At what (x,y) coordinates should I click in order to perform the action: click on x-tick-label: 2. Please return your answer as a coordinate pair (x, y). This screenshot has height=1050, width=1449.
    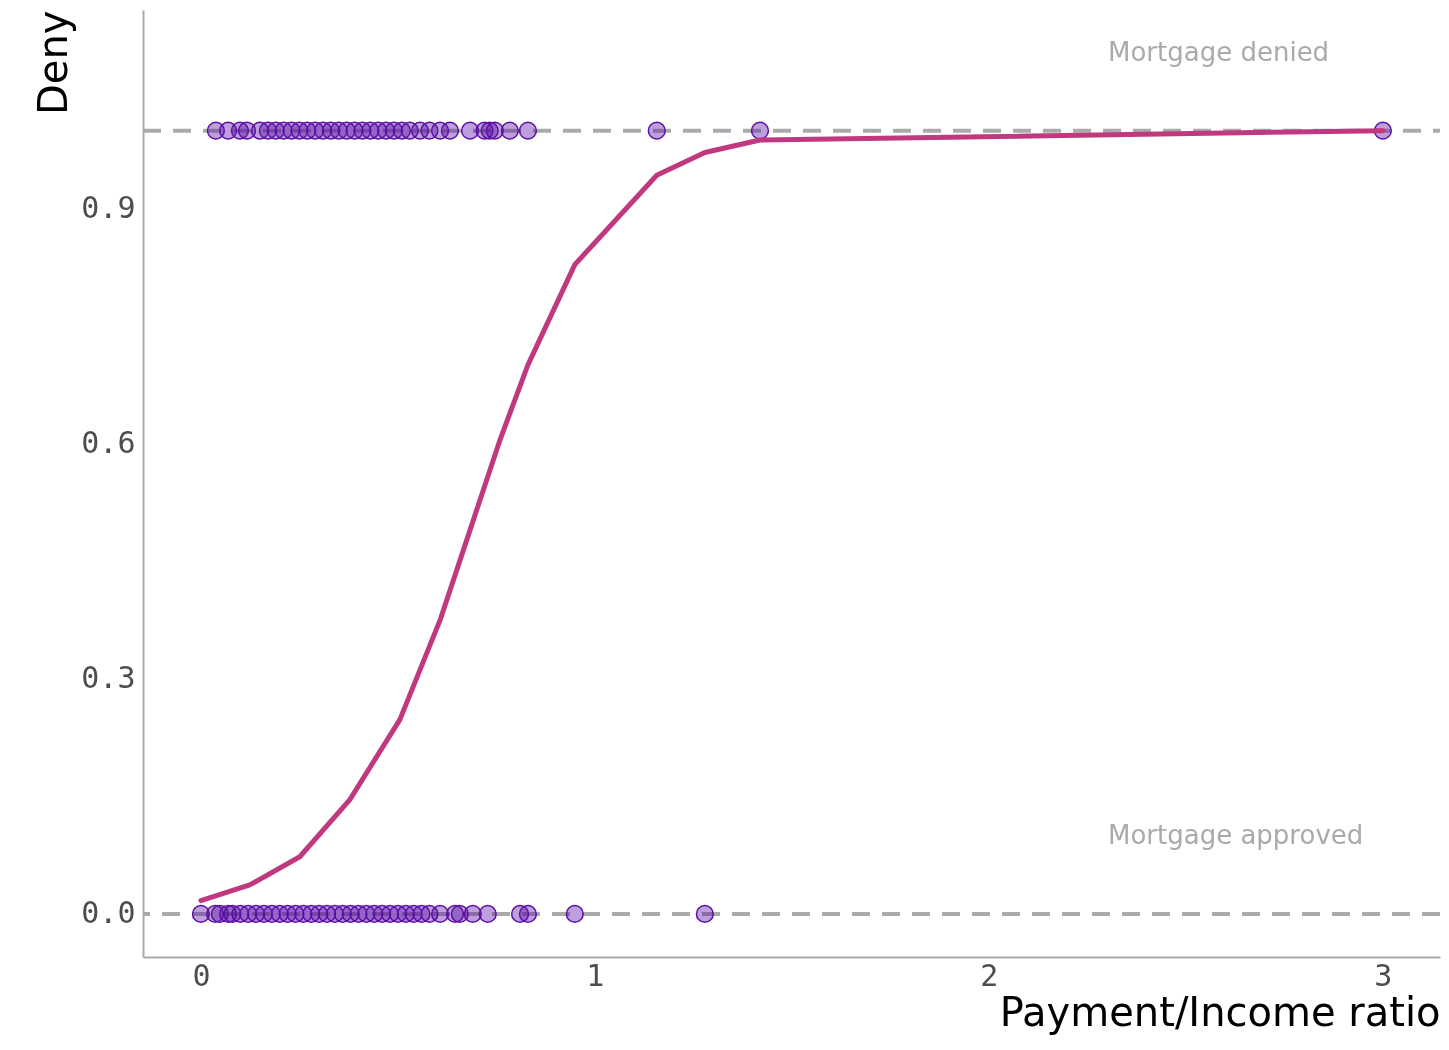
    Looking at the image, I should click on (989, 975).